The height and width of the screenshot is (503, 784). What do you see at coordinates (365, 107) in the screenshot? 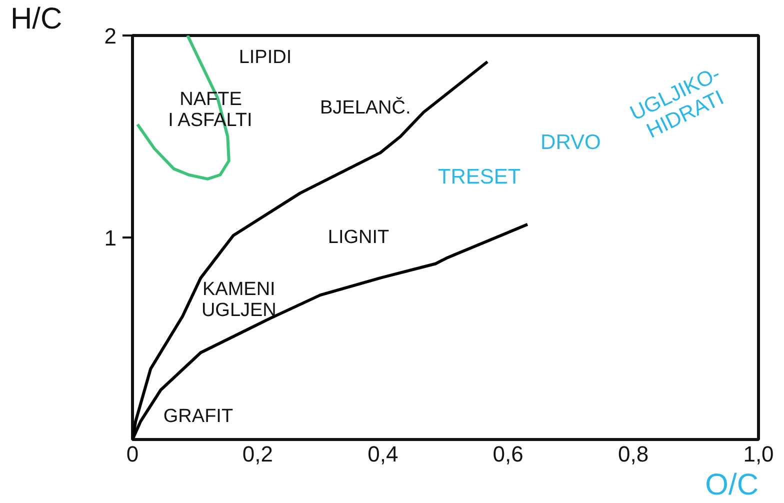
I see `annotation: BJELANČ.` at bounding box center [365, 107].